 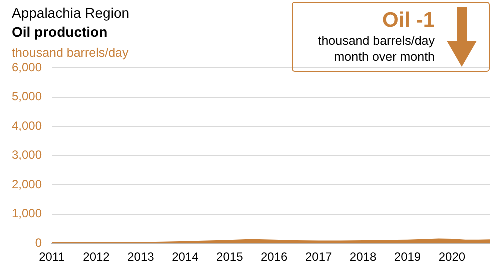 What do you see at coordinates (96, 257) in the screenshot?
I see `x-tick-label: 2012` at bounding box center [96, 257].